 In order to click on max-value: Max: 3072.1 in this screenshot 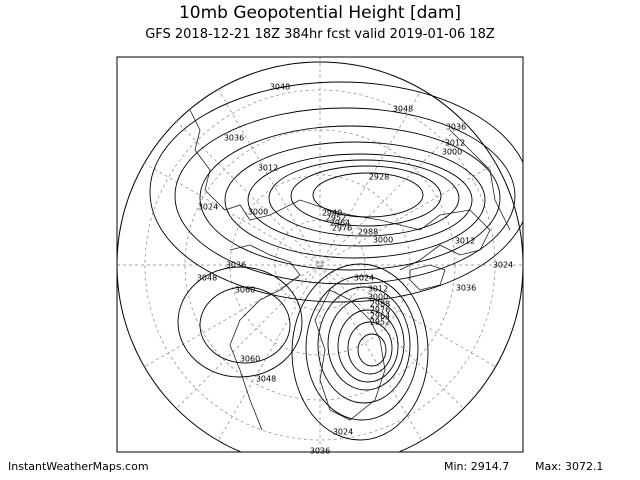, I will do `click(569, 466)`.